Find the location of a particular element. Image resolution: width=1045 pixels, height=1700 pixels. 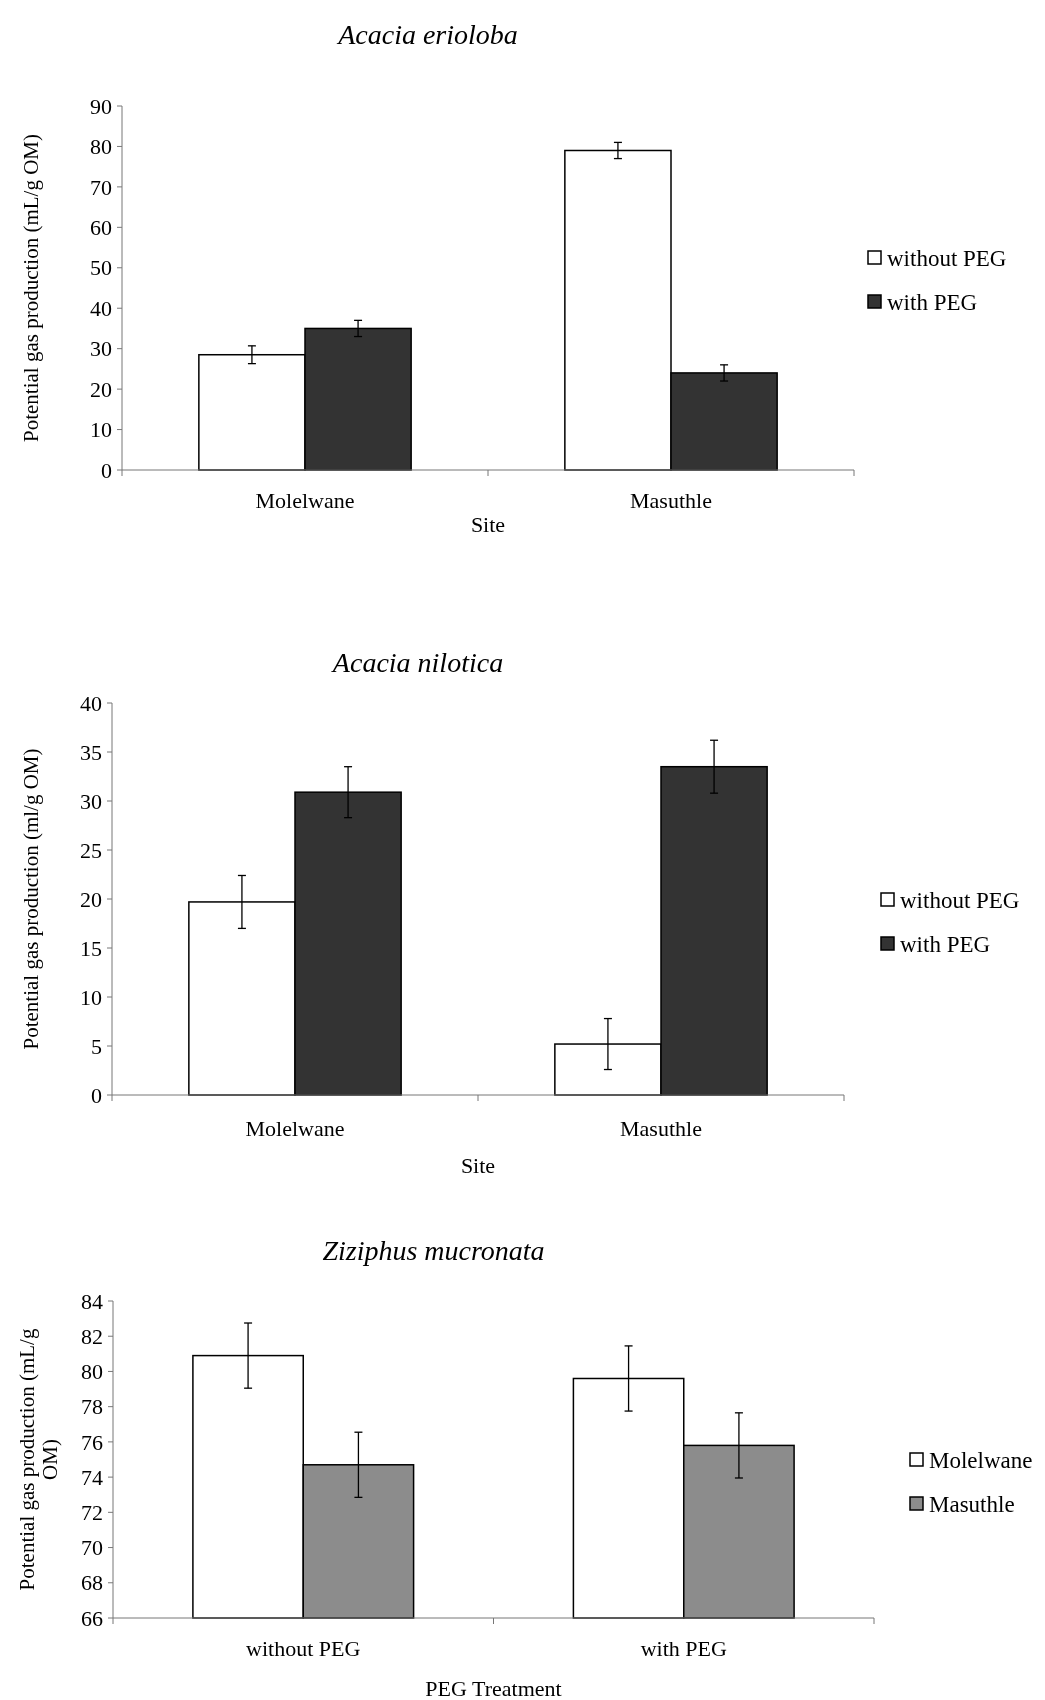

x-axis-title: PEG Treatment is located at coordinates (493, 1688).